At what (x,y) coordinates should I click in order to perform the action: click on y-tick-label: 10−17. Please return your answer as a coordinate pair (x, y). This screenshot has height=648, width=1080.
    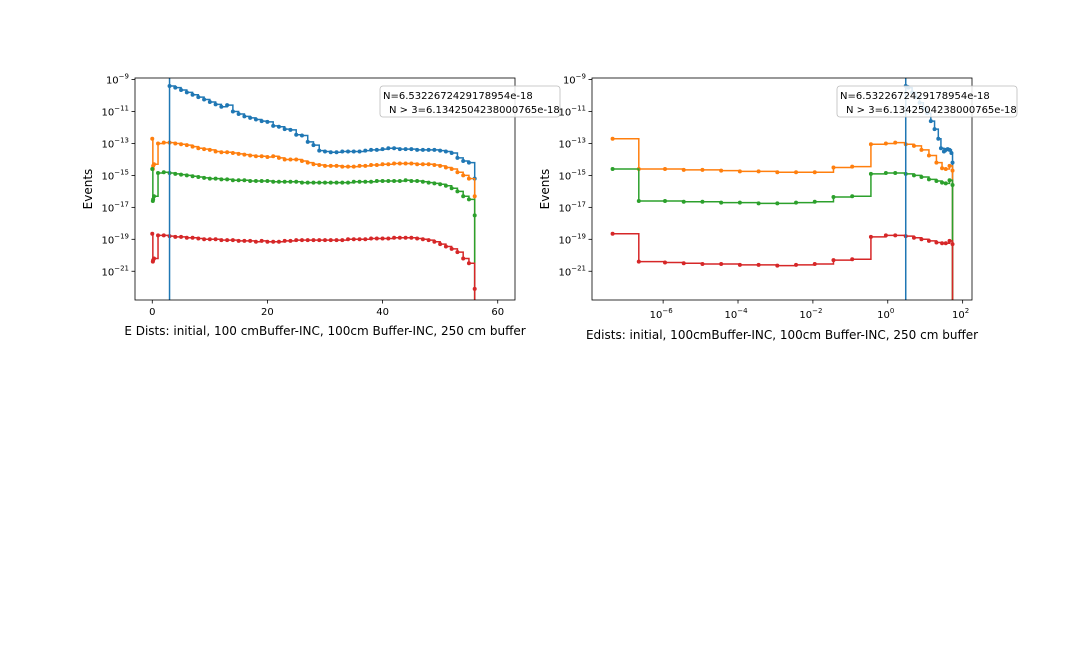
    Looking at the image, I should click on (115, 207).